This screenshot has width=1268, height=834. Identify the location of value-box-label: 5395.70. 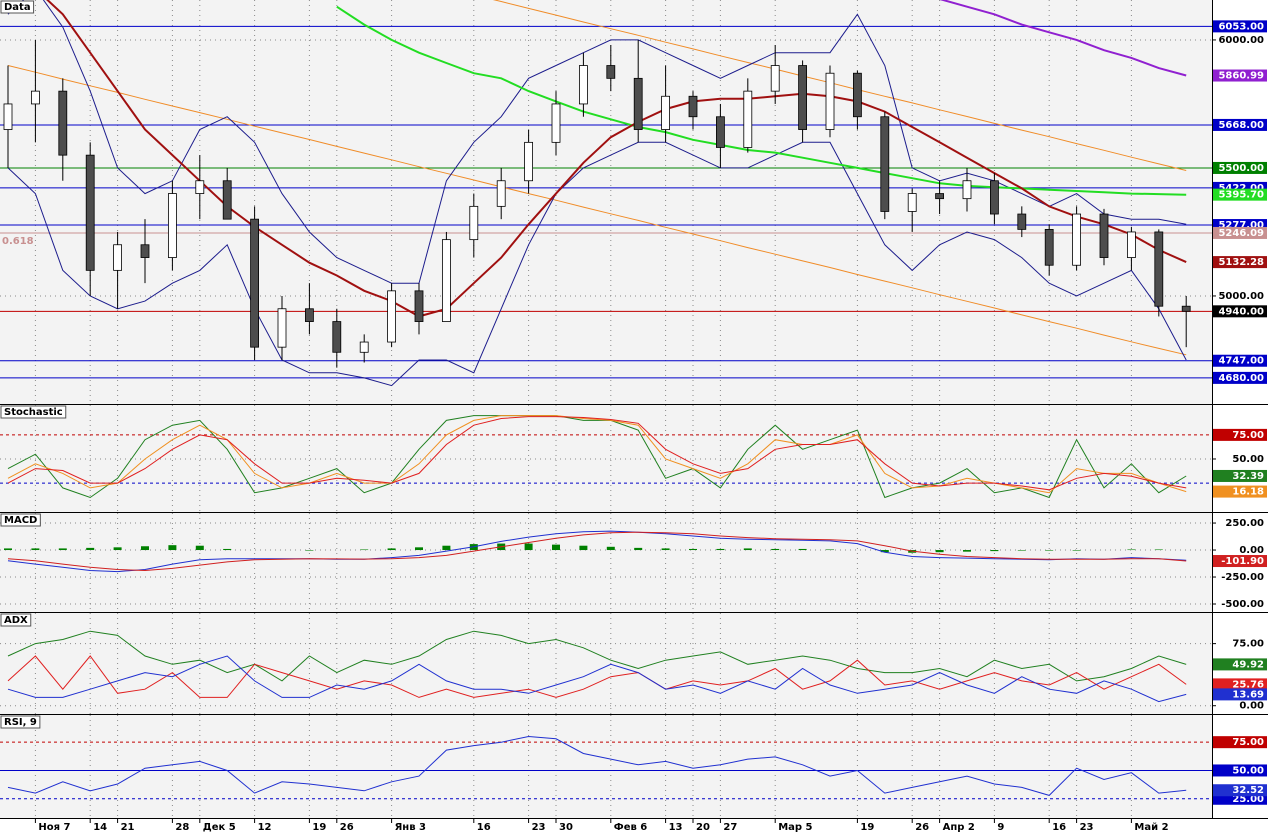
(1241, 195).